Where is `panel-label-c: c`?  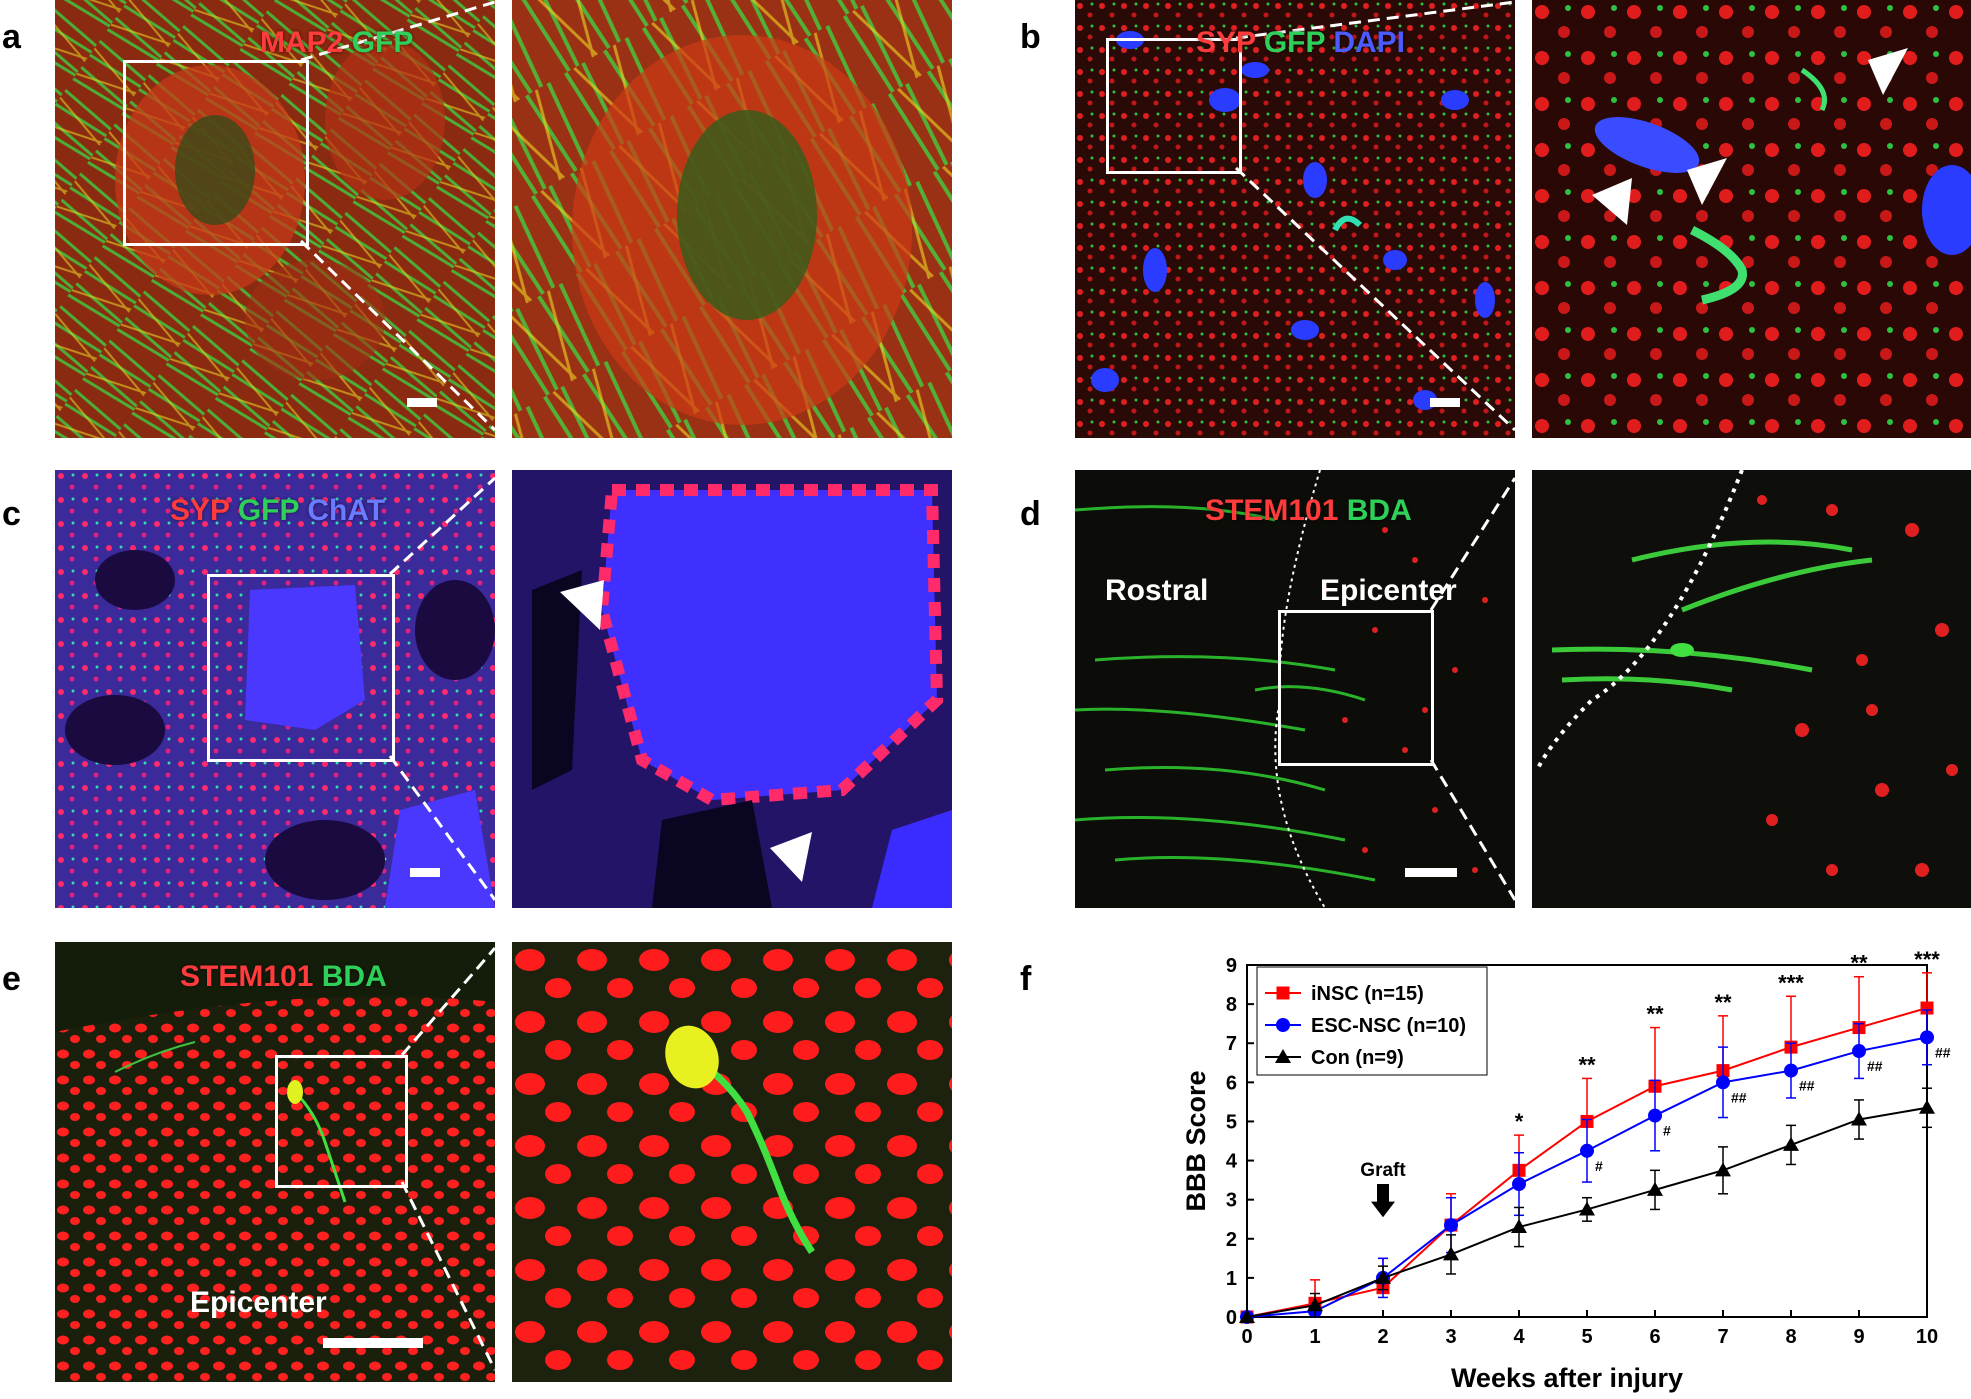 panel-label-c: c is located at coordinates (11, 514).